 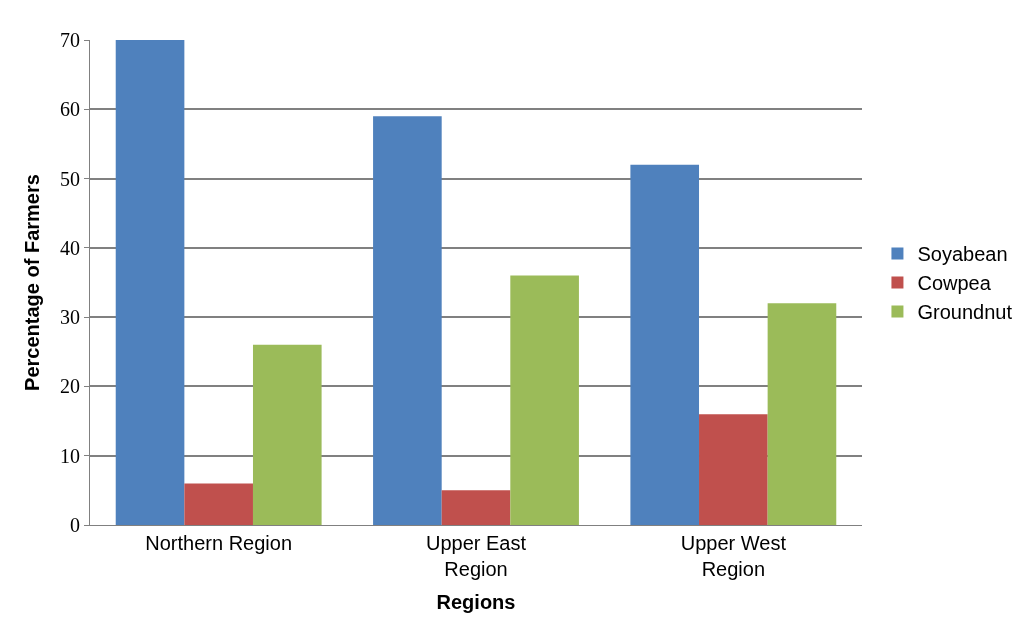 What do you see at coordinates (70, 386) in the screenshot?
I see `y-tick-label: 20` at bounding box center [70, 386].